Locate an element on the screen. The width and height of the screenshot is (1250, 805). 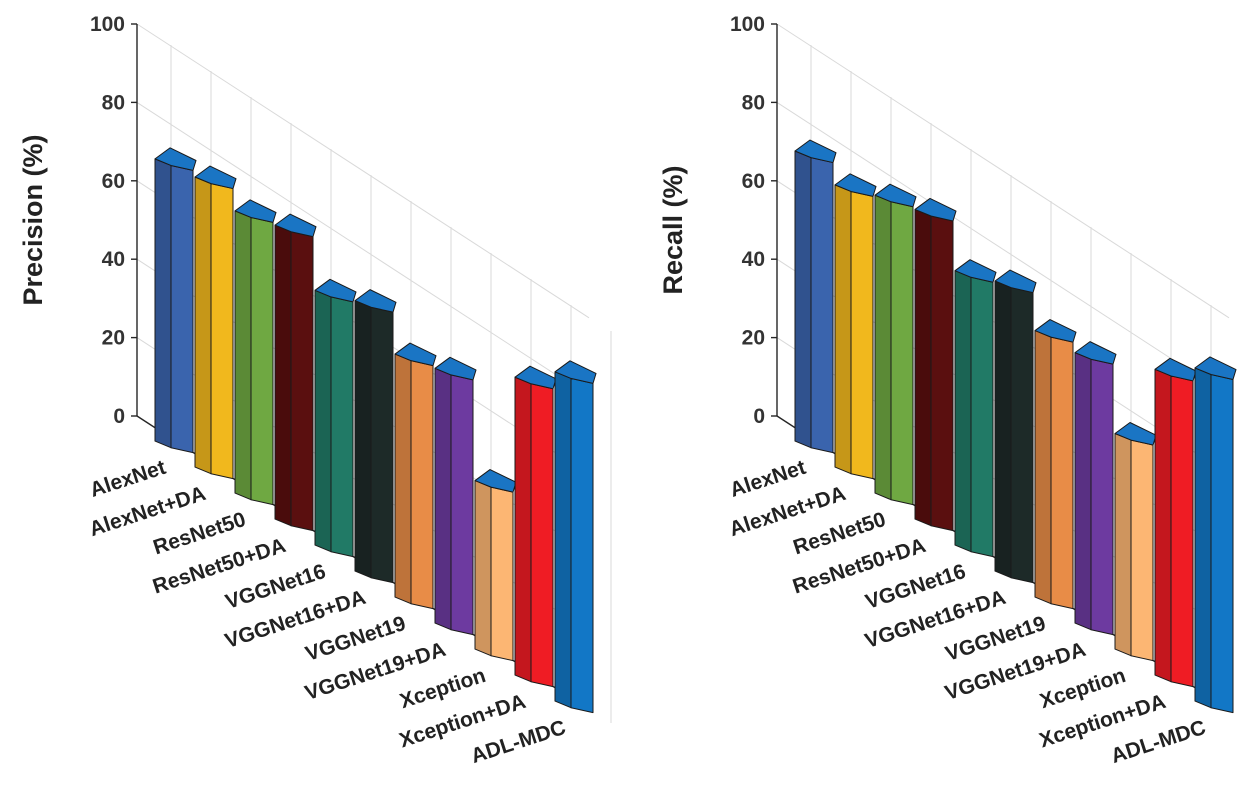
recall-y-tick-label: 40 is located at coordinates (753, 259).